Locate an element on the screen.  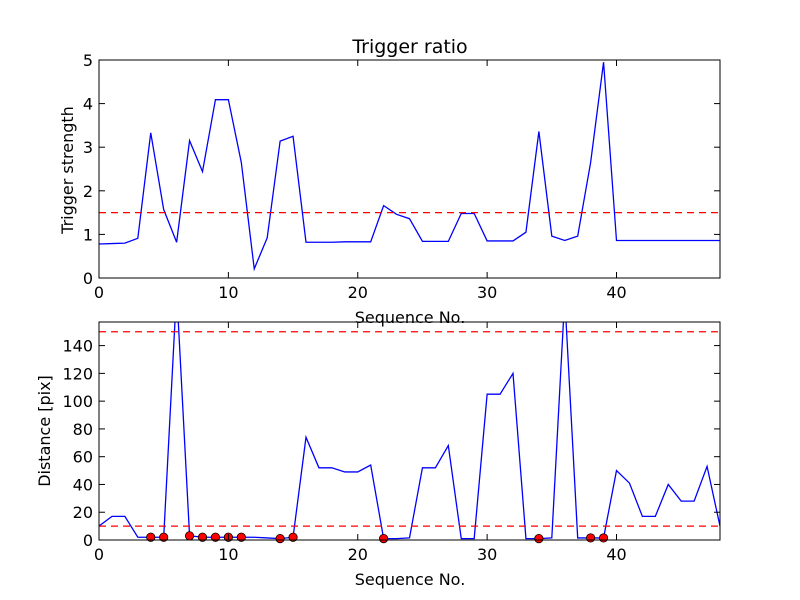
y-tick-label: 1 is located at coordinates (88, 234).